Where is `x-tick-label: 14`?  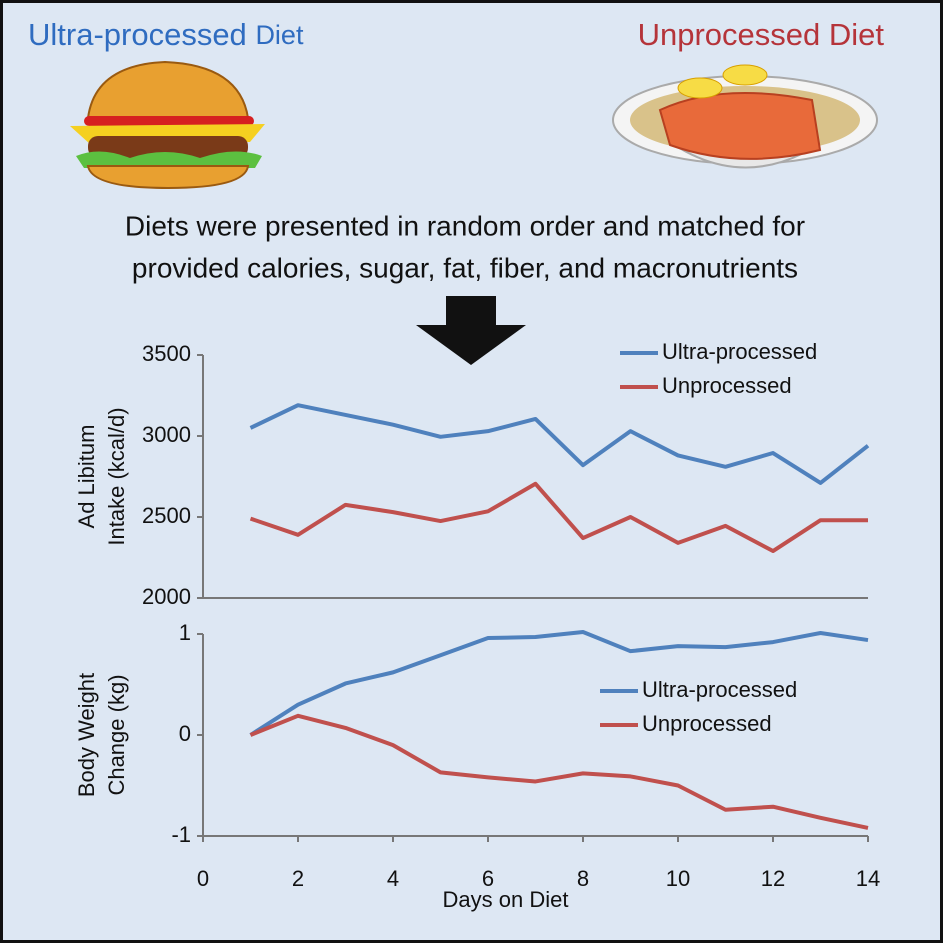 x-tick-label: 14 is located at coordinates (868, 878).